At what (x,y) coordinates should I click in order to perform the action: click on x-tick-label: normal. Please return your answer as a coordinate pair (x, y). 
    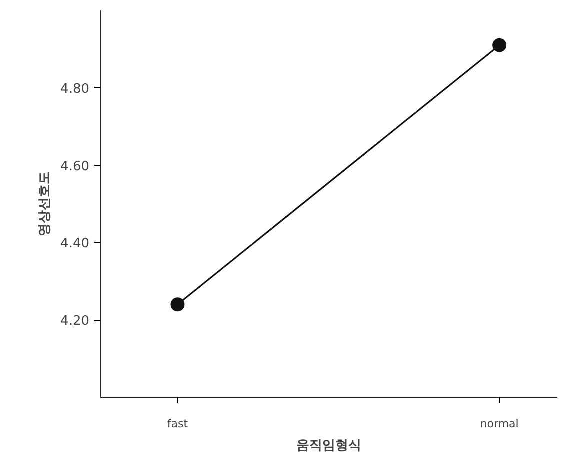
    Looking at the image, I should click on (499, 424).